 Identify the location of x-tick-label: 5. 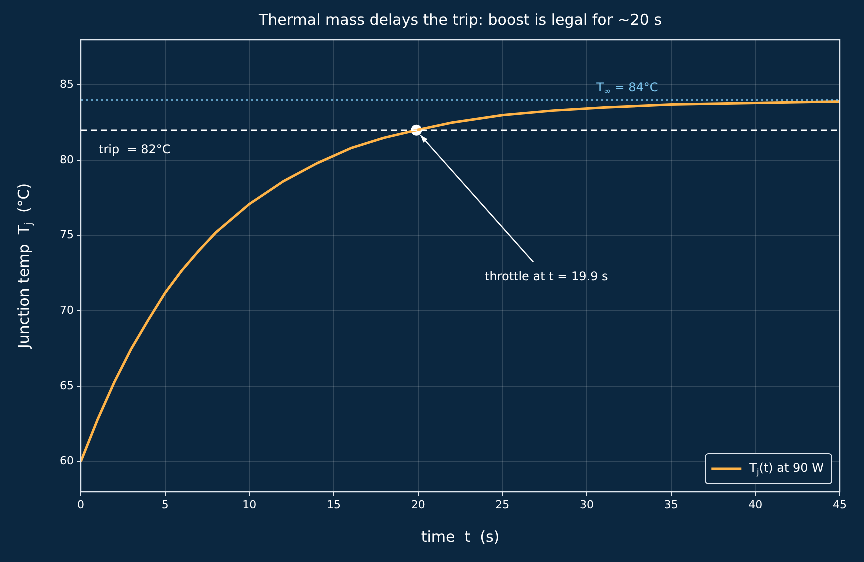
(165, 505).